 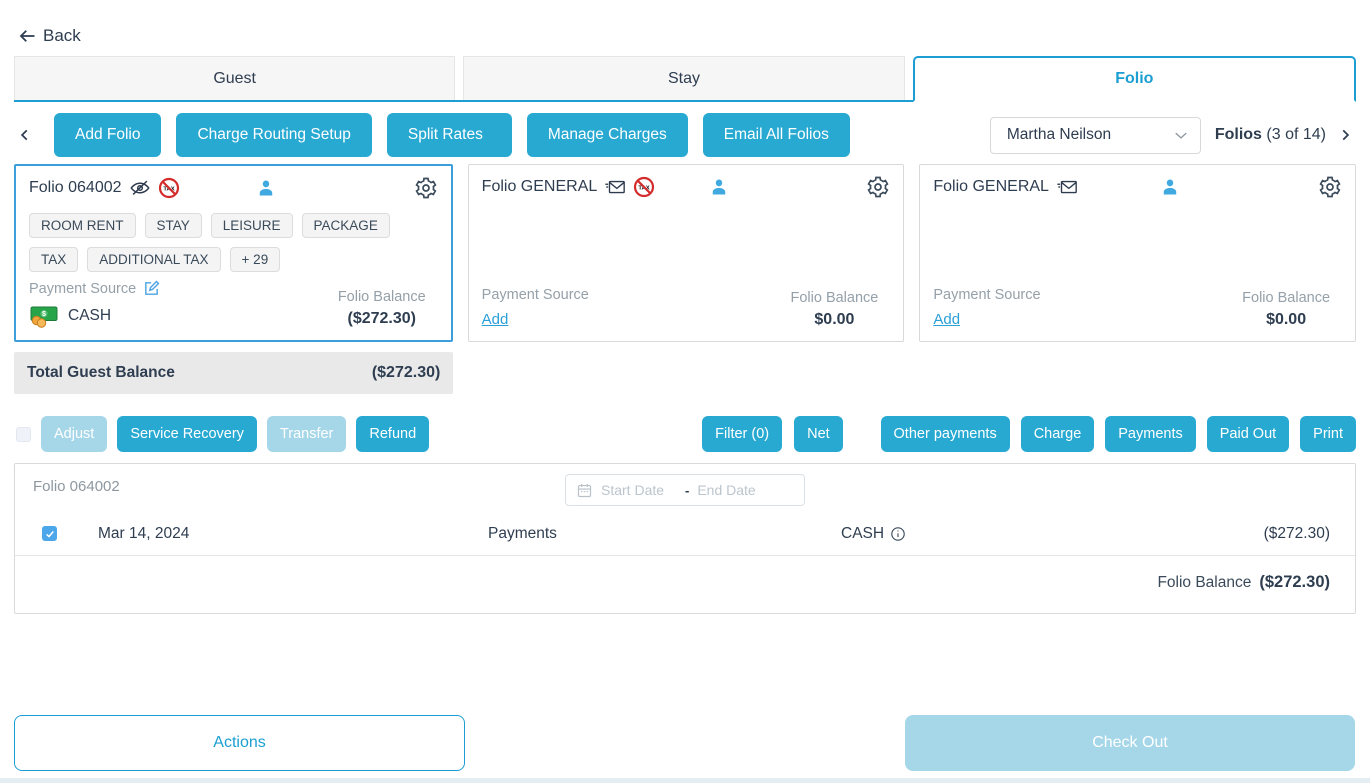 What do you see at coordinates (1057, 434) in the screenshot?
I see `charge-button: Charge` at bounding box center [1057, 434].